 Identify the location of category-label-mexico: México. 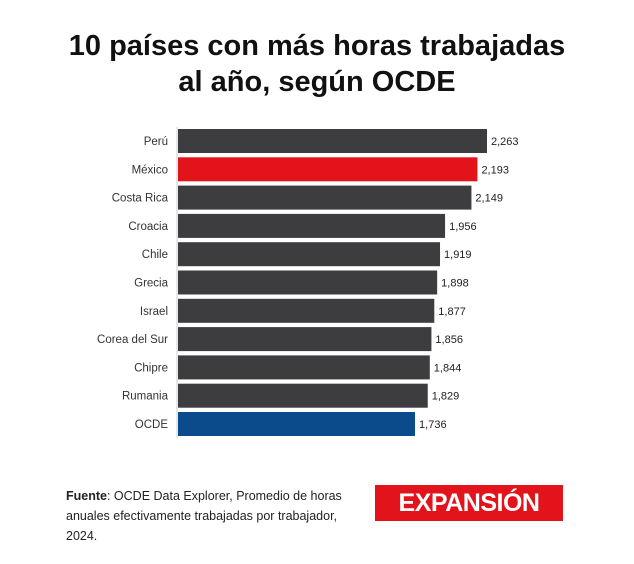
(150, 170).